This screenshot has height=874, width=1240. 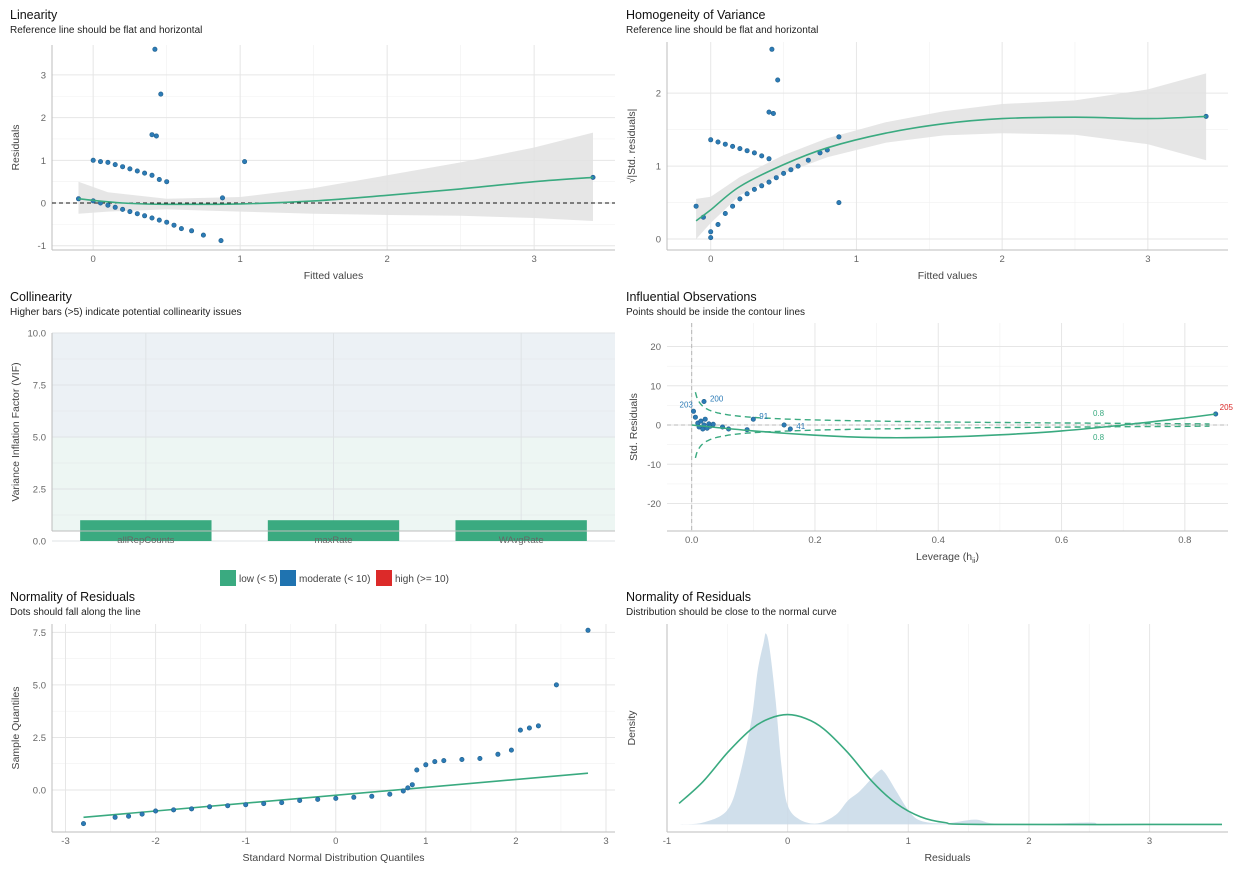 I want to click on x-tick-label: -1, so click(x=667, y=841).